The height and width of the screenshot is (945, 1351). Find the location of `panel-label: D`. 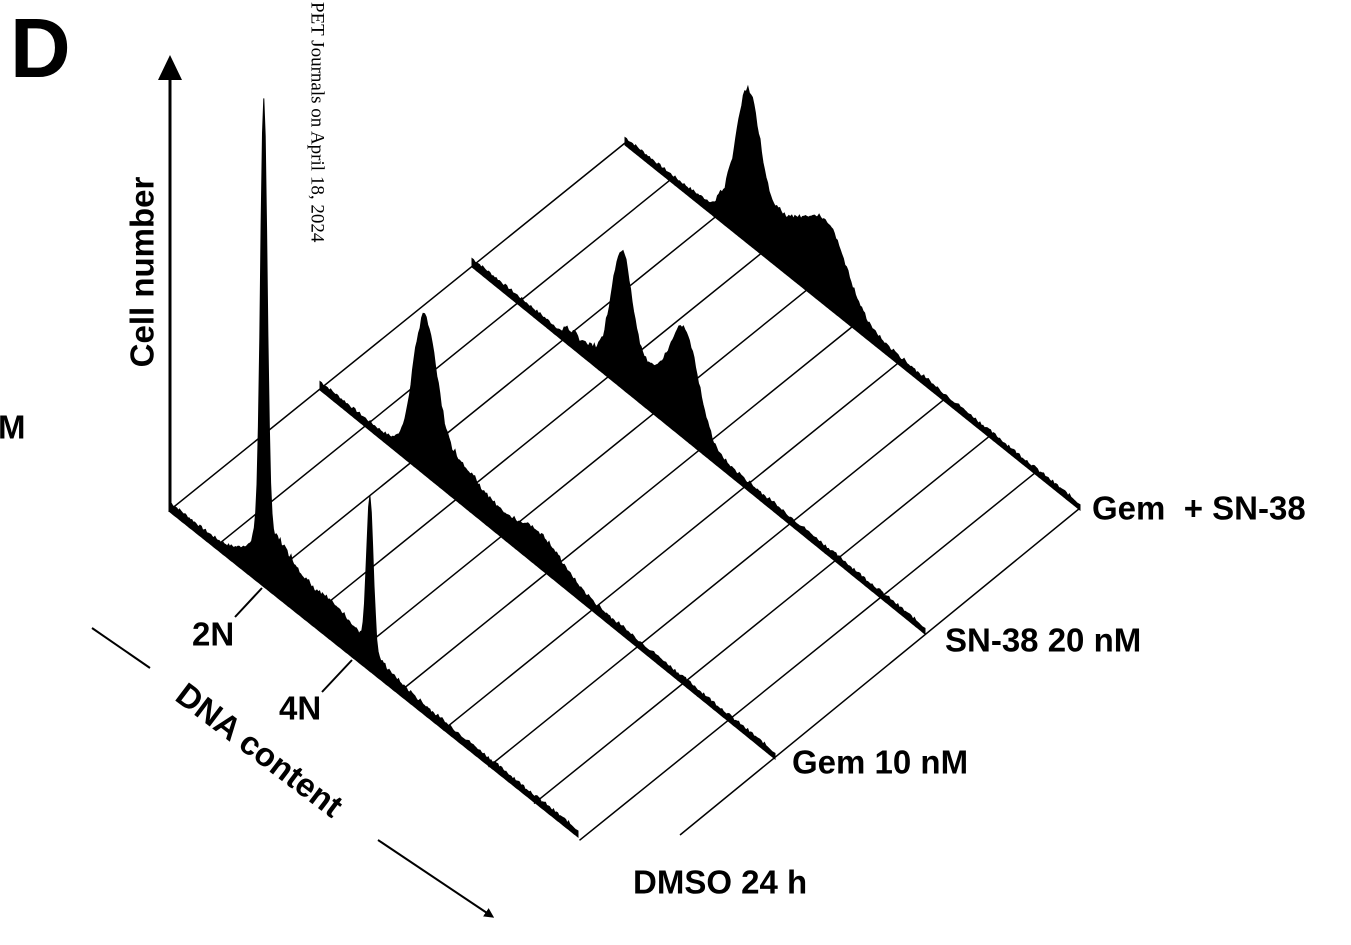

panel-label: D is located at coordinates (40, 48).